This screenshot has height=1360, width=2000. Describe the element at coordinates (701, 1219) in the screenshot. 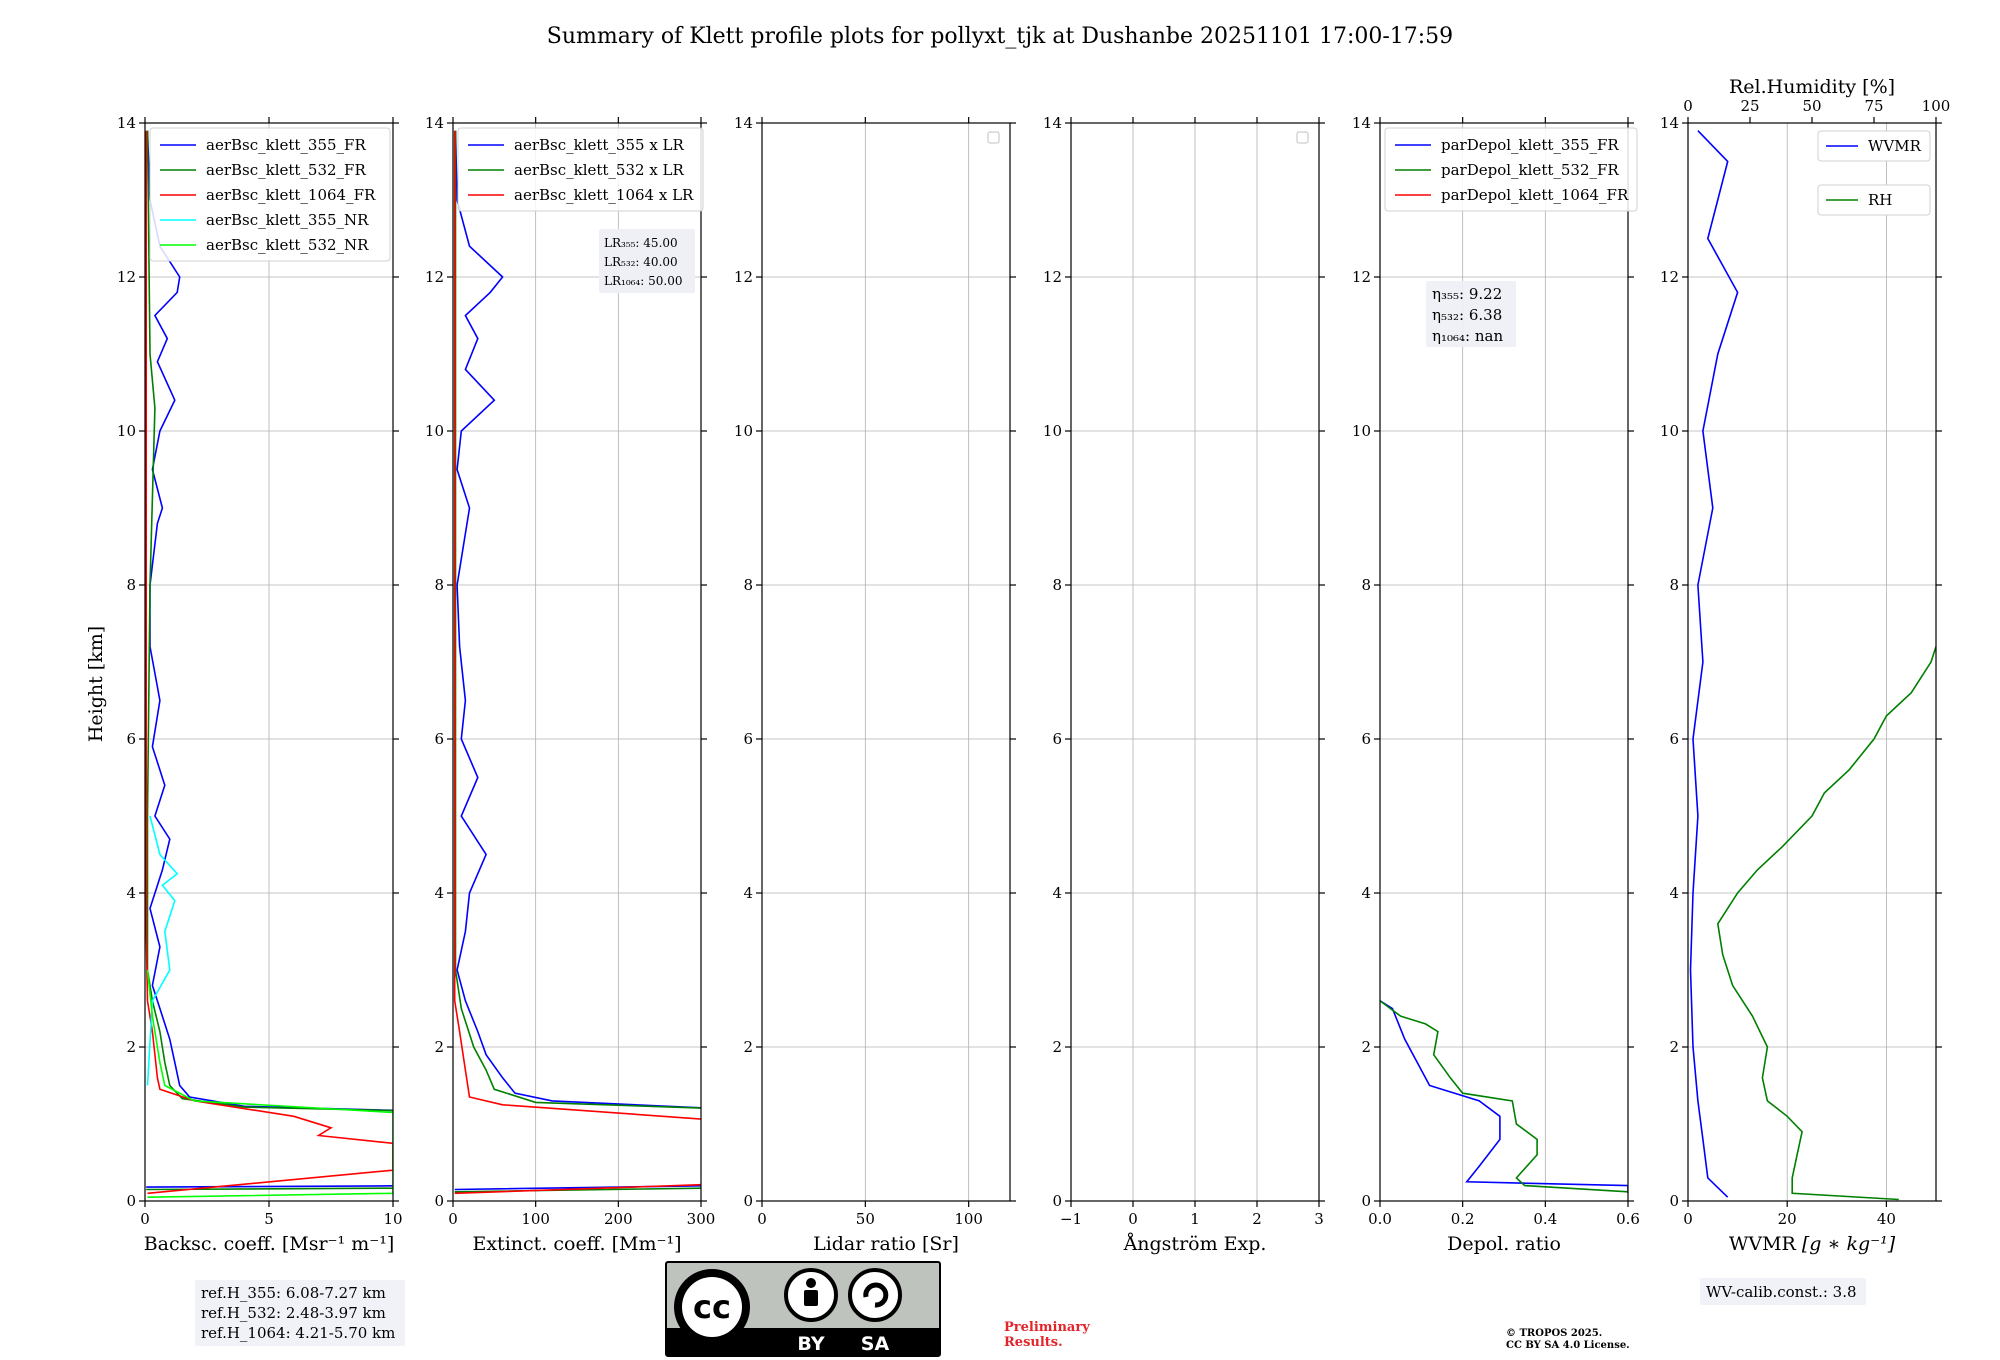

I see `x-tick-label: 300` at that location.